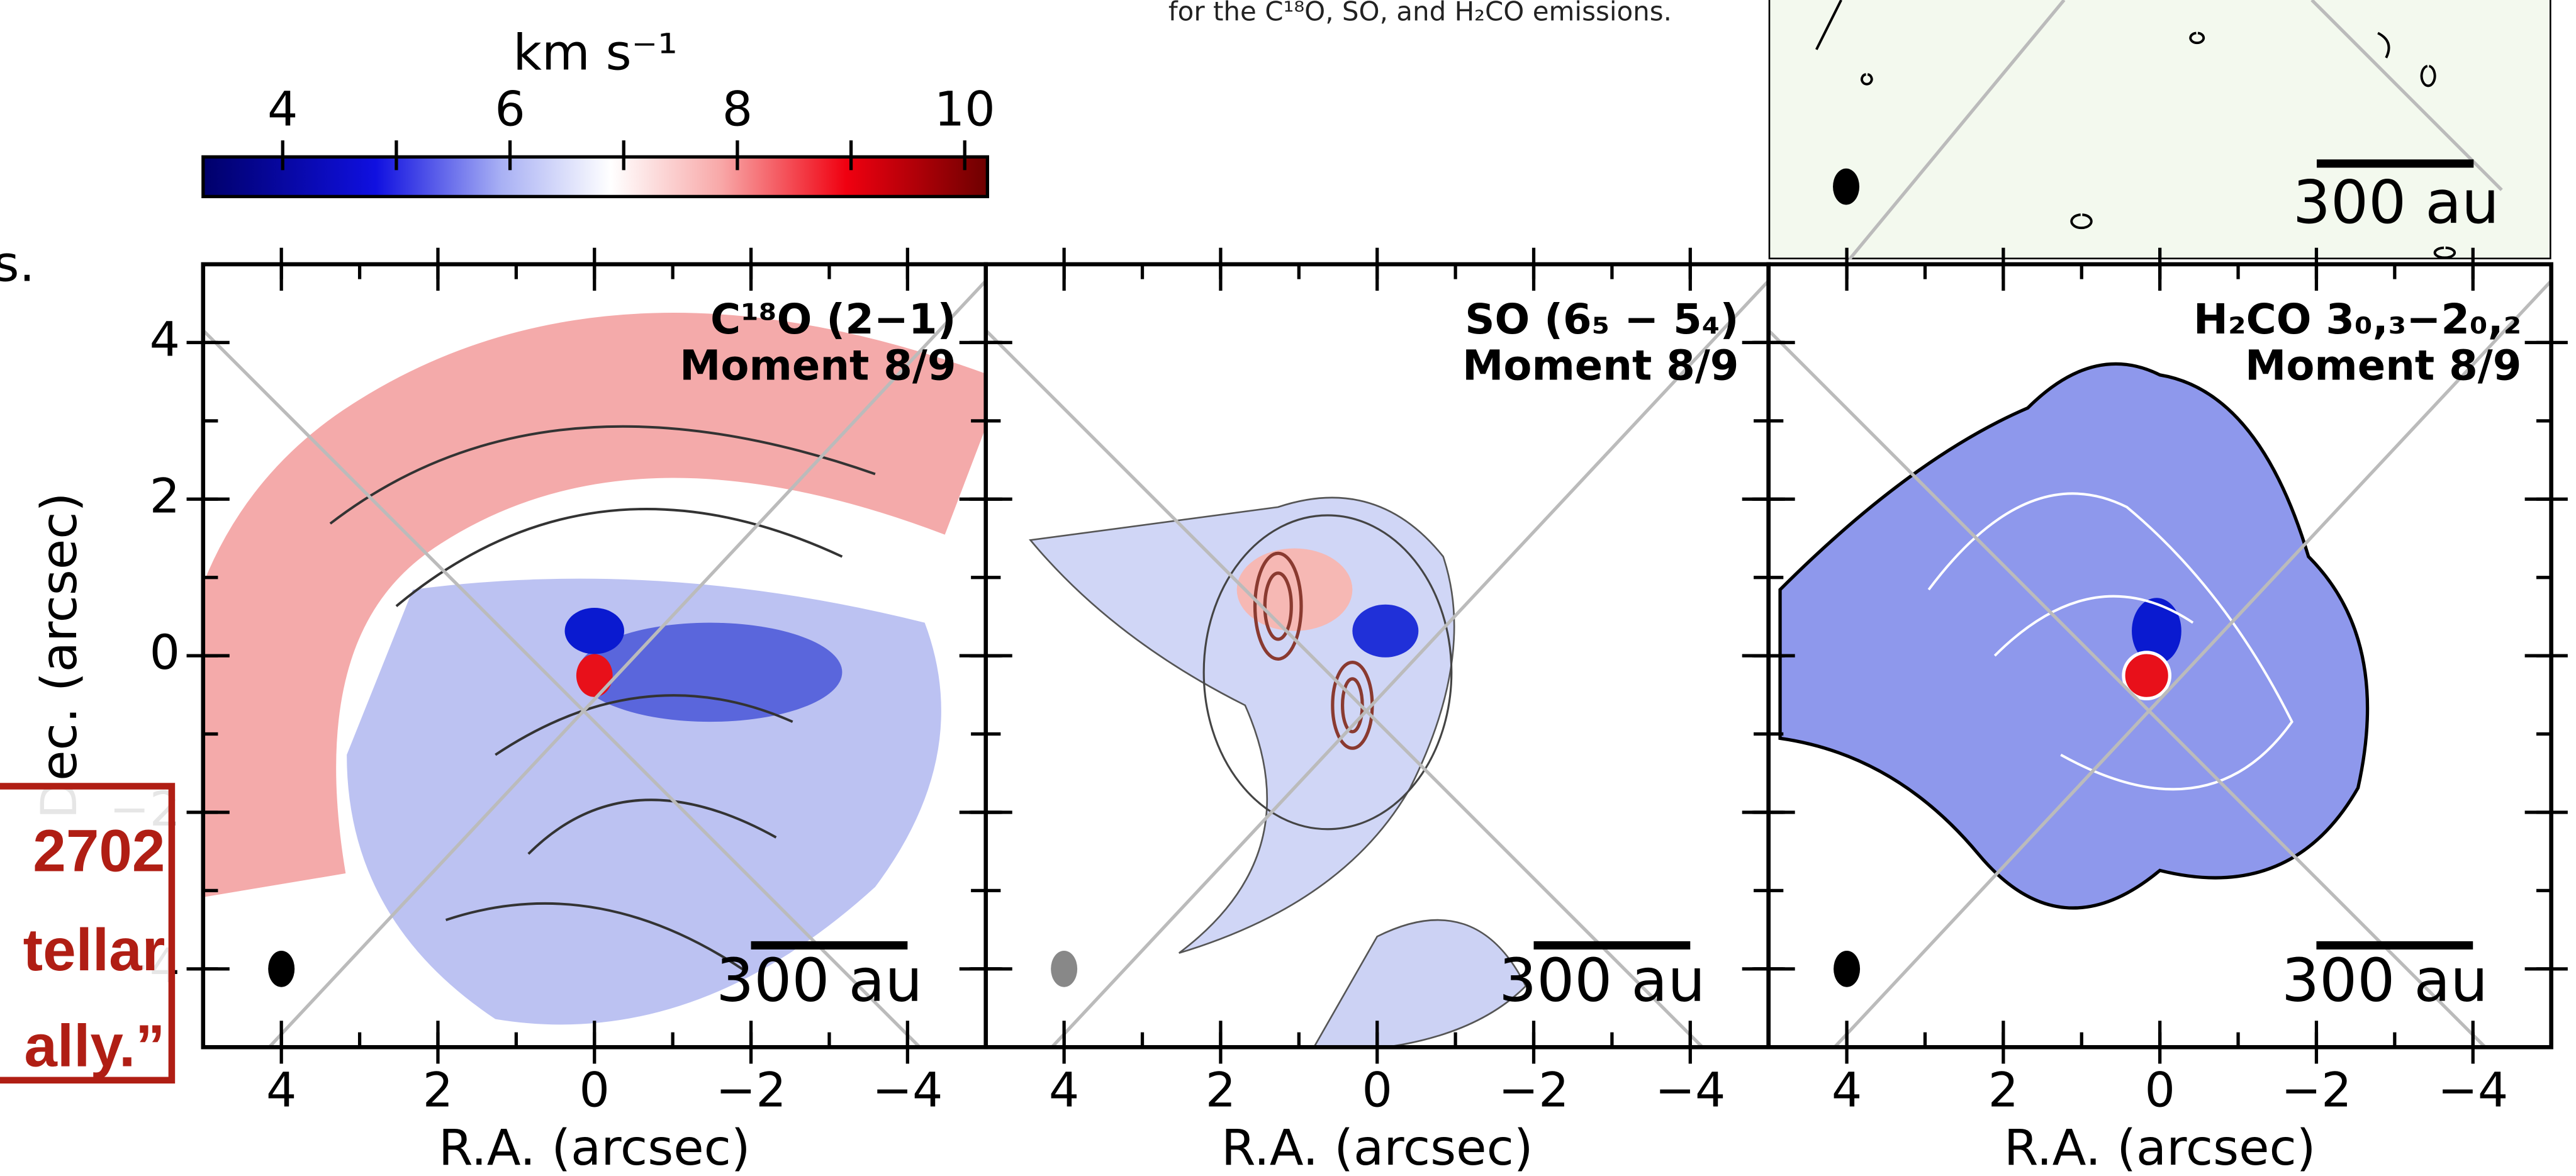 The image size is (2576, 1176). Describe the element at coordinates (94, 950) in the screenshot. I see `callout-line: tellar` at that location.